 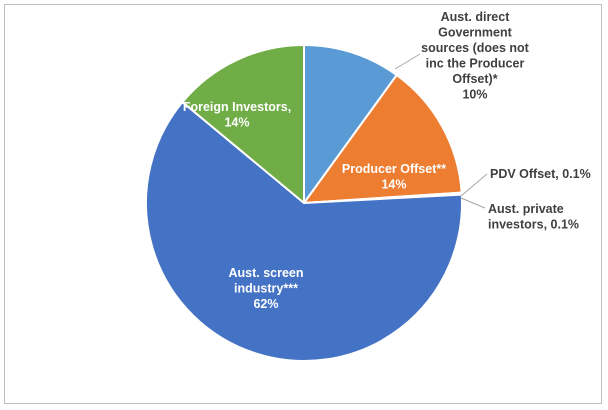 I want to click on slice-label-3: PDV Offset, 0.1%, so click(x=540, y=174).